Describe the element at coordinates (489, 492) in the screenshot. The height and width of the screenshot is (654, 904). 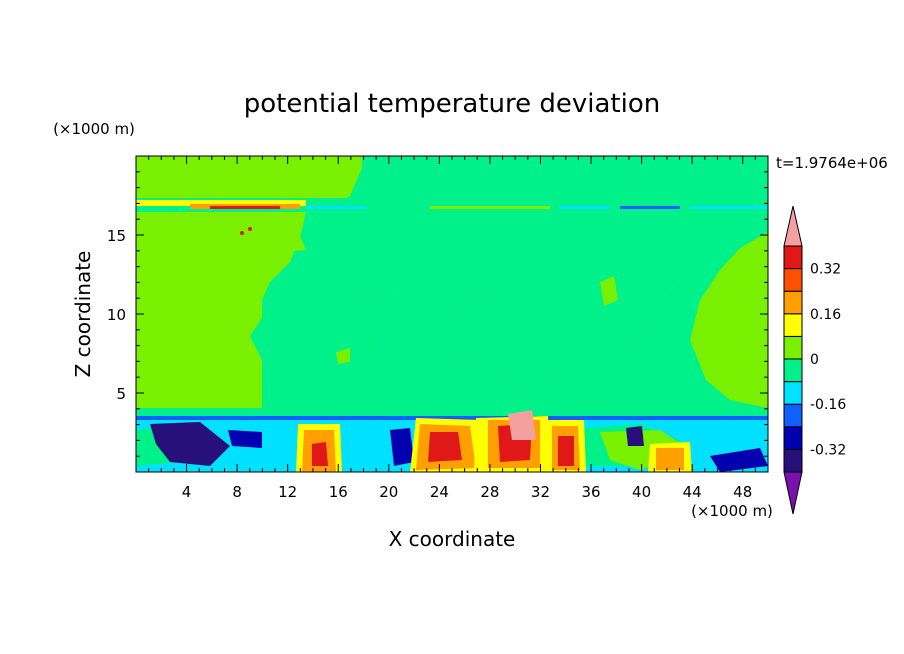
I see `x-tick-label: 28` at that location.